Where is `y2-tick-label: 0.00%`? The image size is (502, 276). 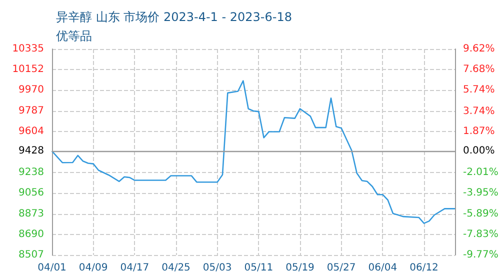
y2-tick-label: 0.00% is located at coordinates (479, 151).